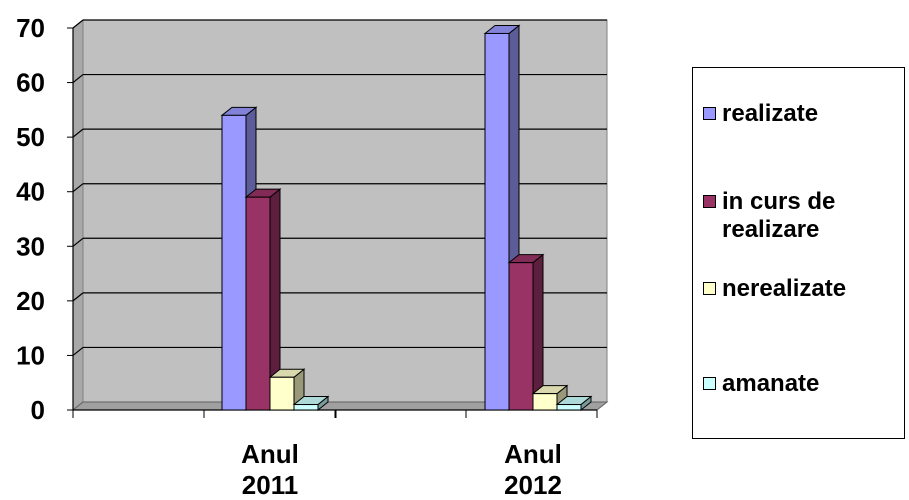 The image size is (909, 500). I want to click on x-axis-labels: Anul 2011 Anul 2012, so click(401, 469).